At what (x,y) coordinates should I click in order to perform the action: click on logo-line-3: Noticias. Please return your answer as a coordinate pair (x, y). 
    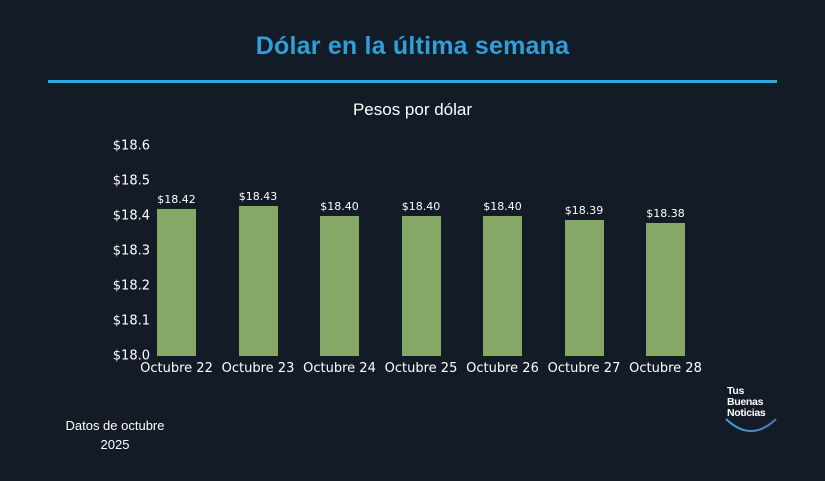
    Looking at the image, I should click on (746, 413).